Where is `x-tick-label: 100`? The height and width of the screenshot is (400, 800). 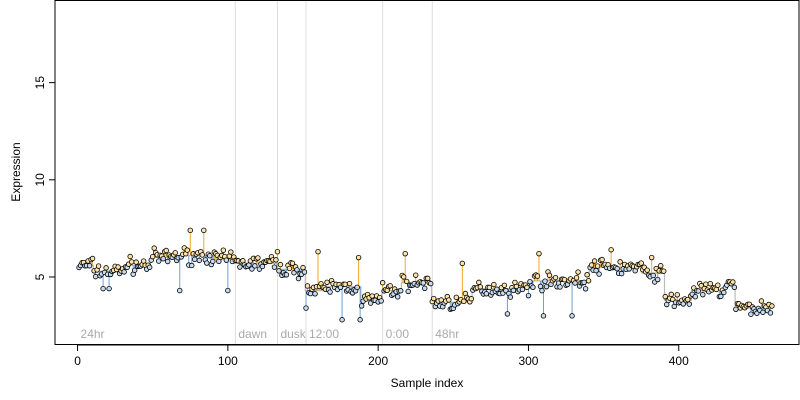 x-tick-label: 100 is located at coordinates (228, 361).